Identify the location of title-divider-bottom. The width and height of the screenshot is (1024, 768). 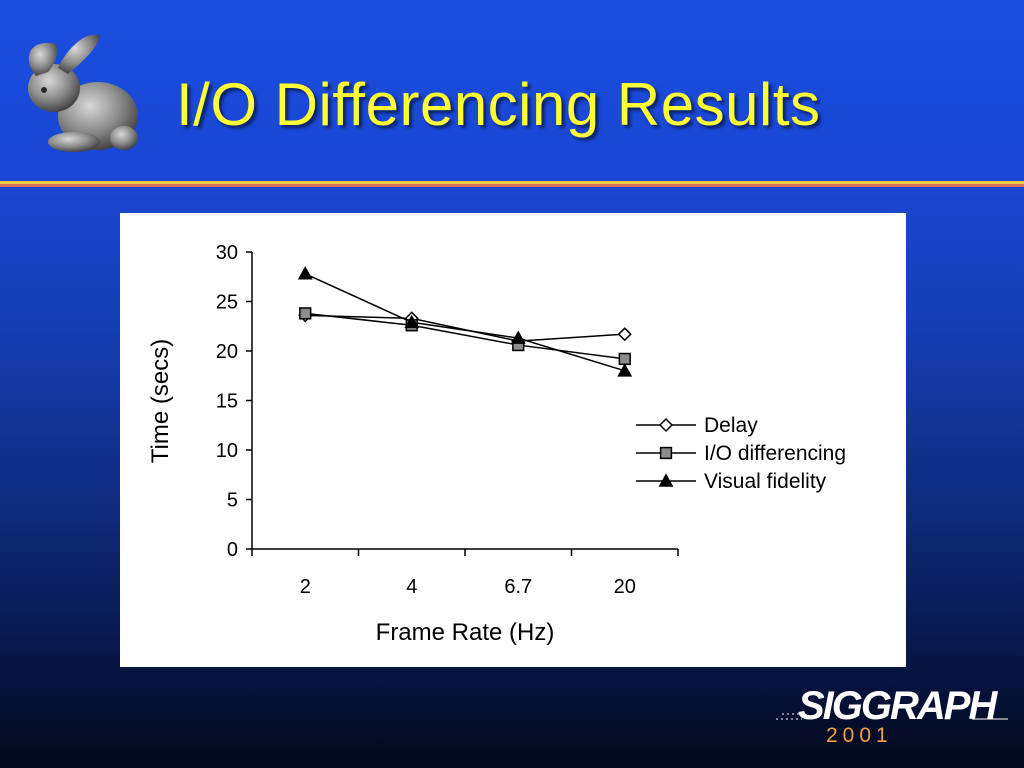
(512, 185).